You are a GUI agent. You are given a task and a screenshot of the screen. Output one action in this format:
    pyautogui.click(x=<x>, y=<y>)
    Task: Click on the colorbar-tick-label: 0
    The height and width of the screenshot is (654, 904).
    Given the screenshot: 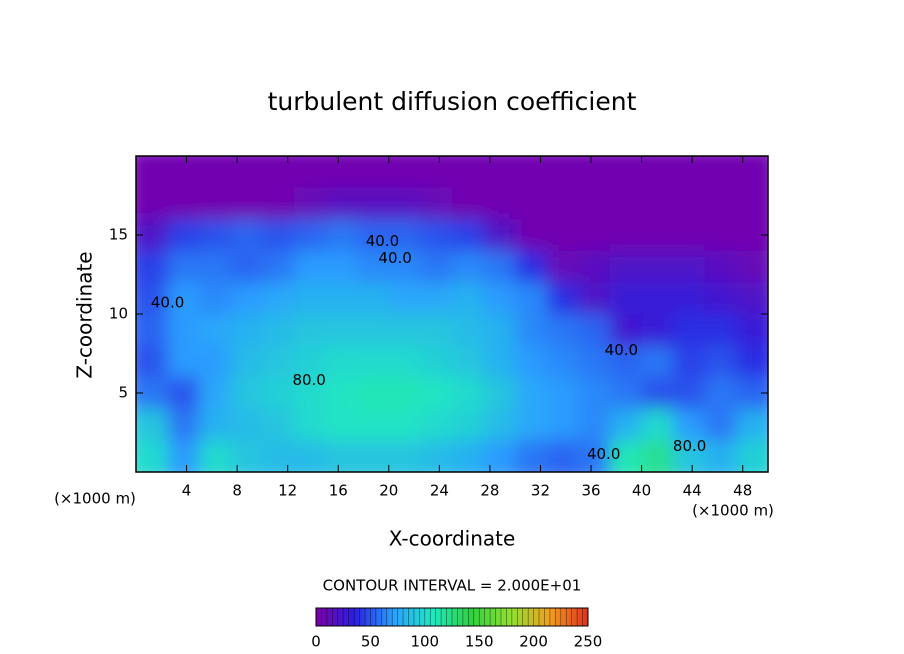 What is the action you would take?
    pyautogui.click(x=316, y=642)
    